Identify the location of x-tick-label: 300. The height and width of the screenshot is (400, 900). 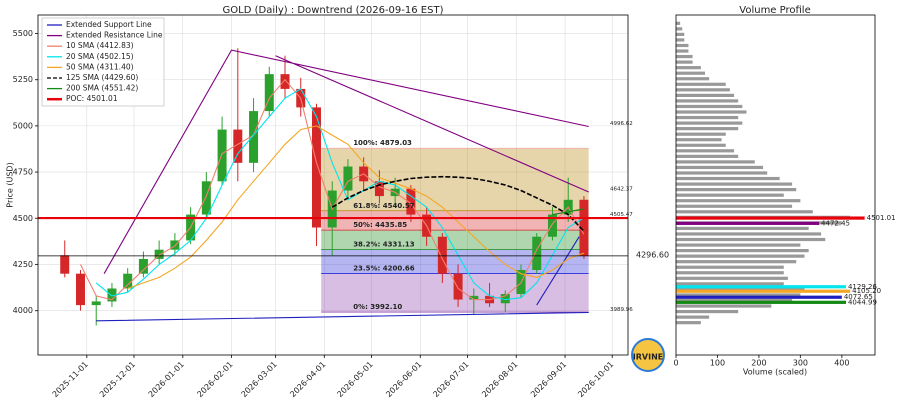
(800, 363).